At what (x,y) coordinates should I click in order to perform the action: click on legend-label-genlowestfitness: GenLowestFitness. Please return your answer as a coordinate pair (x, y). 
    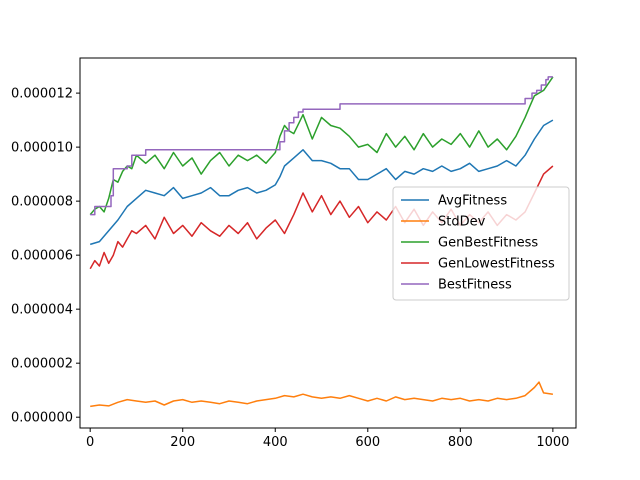
    Looking at the image, I should click on (496, 264).